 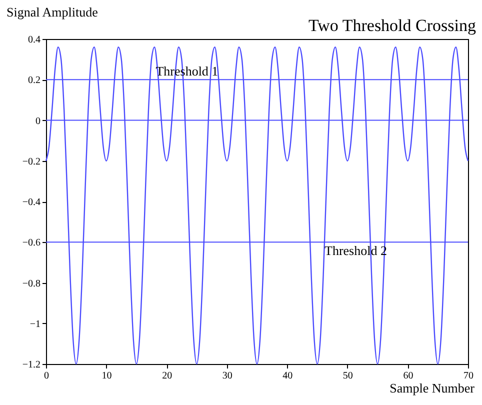 What do you see at coordinates (347, 376) in the screenshot?
I see `x-tick-label: 50` at bounding box center [347, 376].